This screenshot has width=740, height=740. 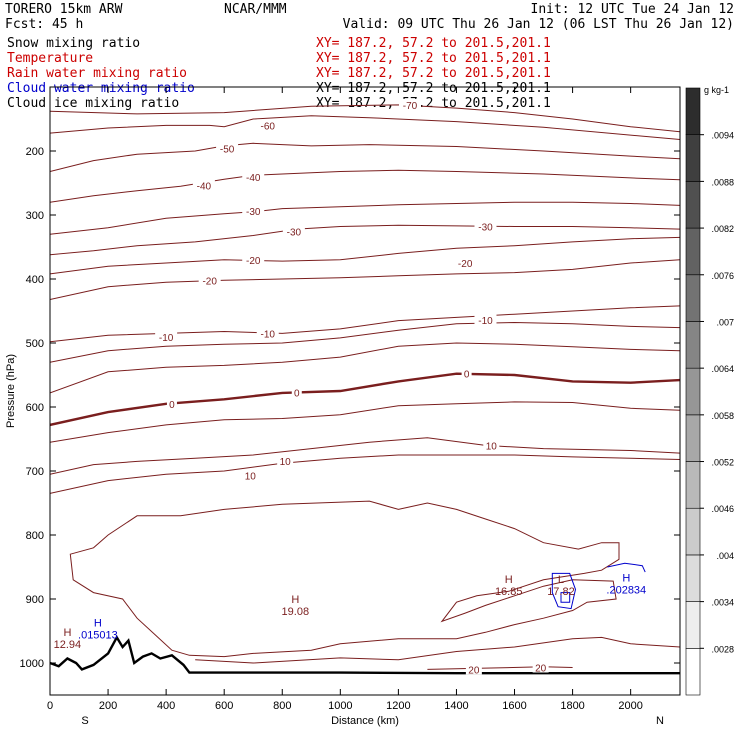 What do you see at coordinates (722, 463) in the screenshot?
I see `colorbar-tick-label: .0052` at bounding box center [722, 463].